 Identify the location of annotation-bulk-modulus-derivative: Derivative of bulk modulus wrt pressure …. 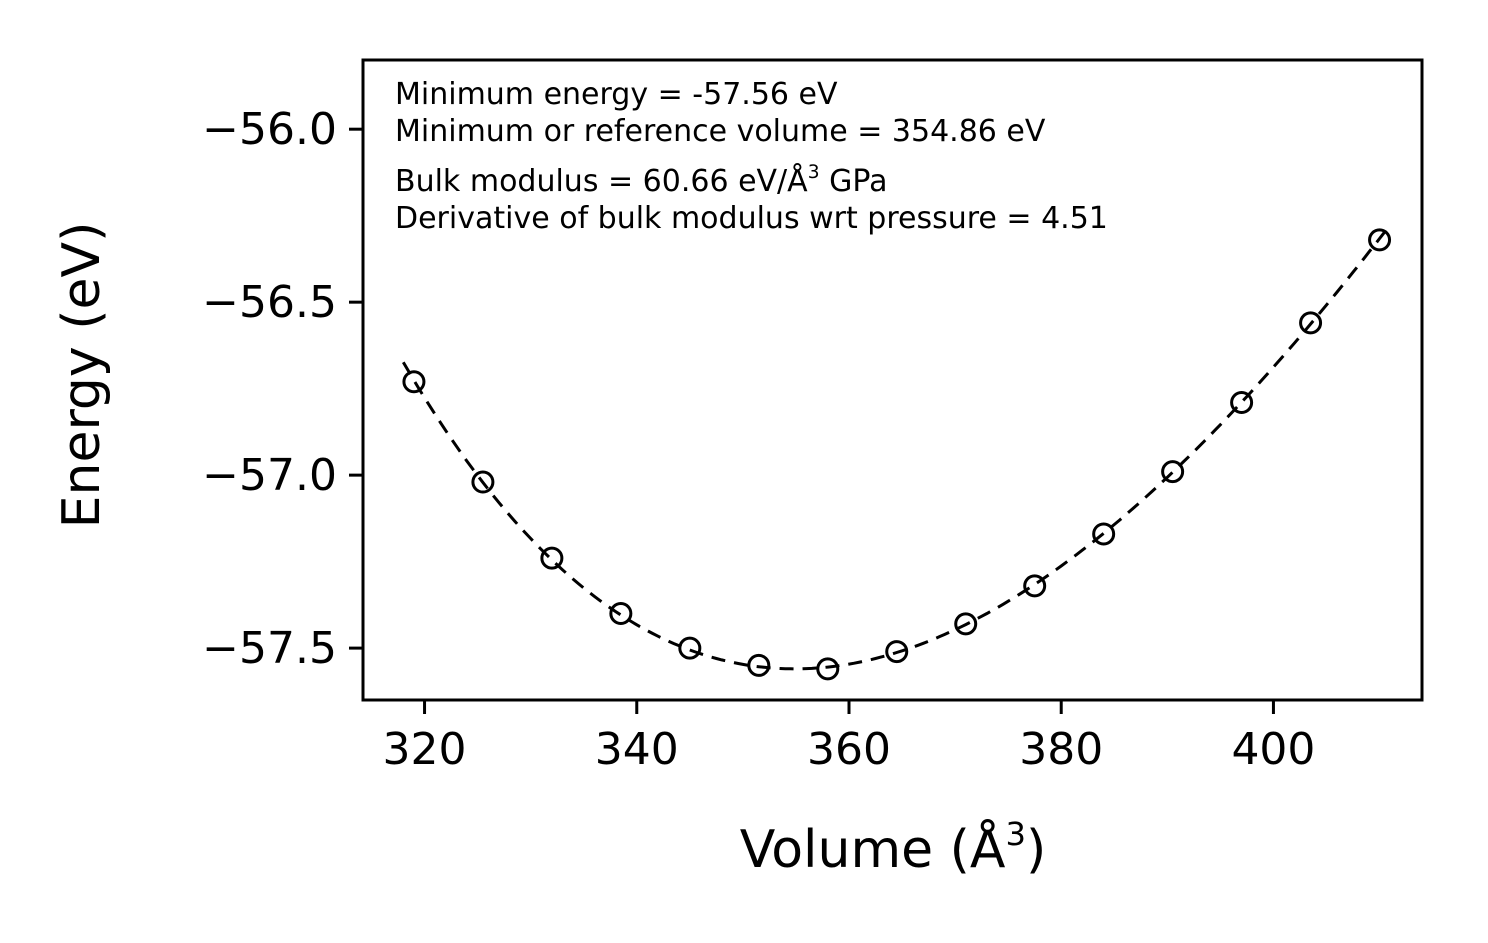
(751, 218).